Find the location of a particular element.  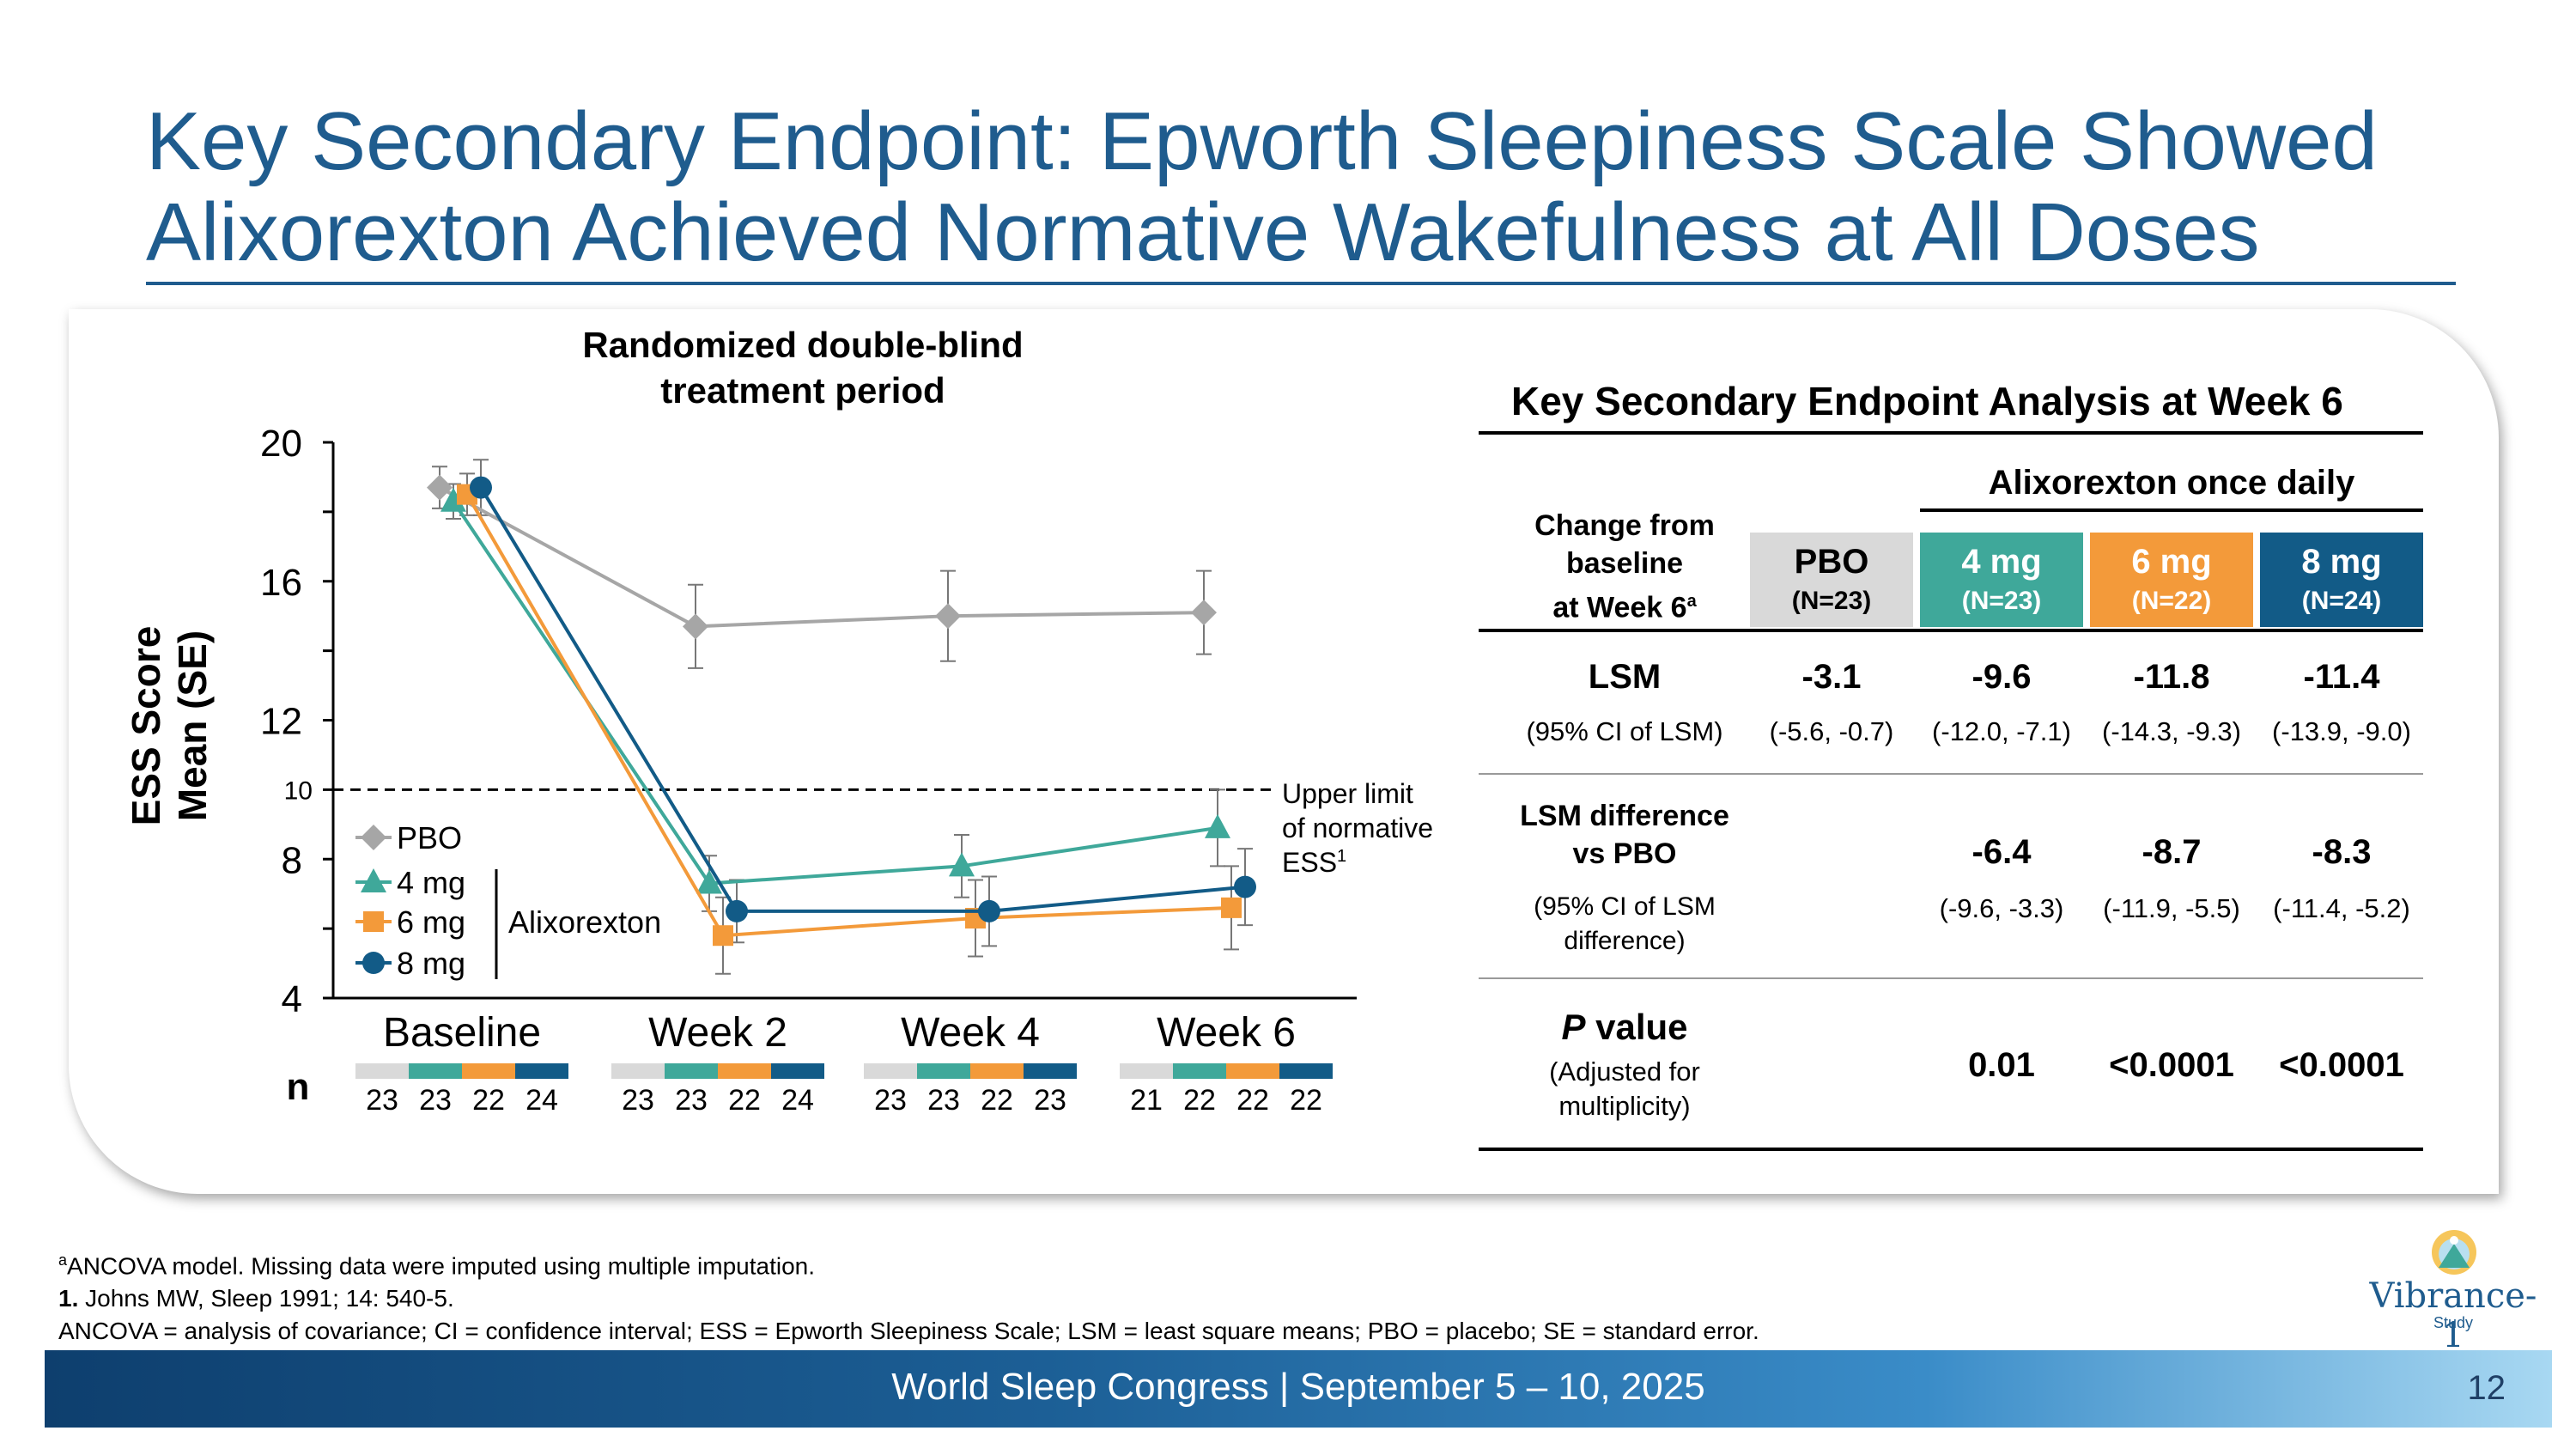

x-tick-label: Week 6 is located at coordinates (1226, 1033).